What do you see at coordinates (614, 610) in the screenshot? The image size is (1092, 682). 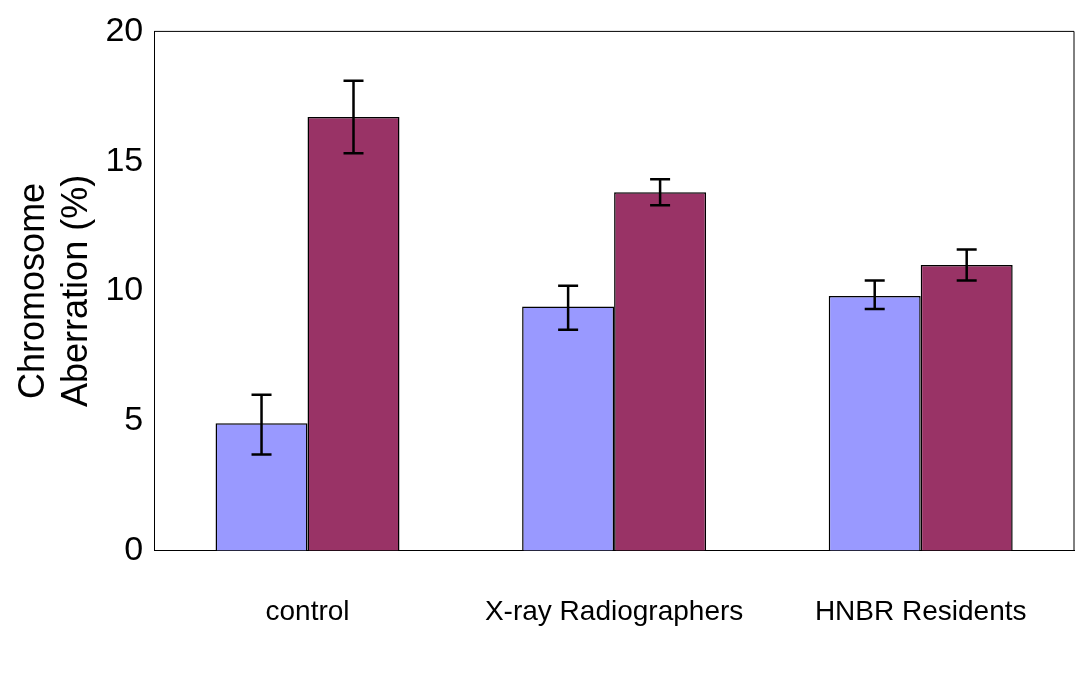 I see `x-tick-label: X-ray Radiographers` at bounding box center [614, 610].